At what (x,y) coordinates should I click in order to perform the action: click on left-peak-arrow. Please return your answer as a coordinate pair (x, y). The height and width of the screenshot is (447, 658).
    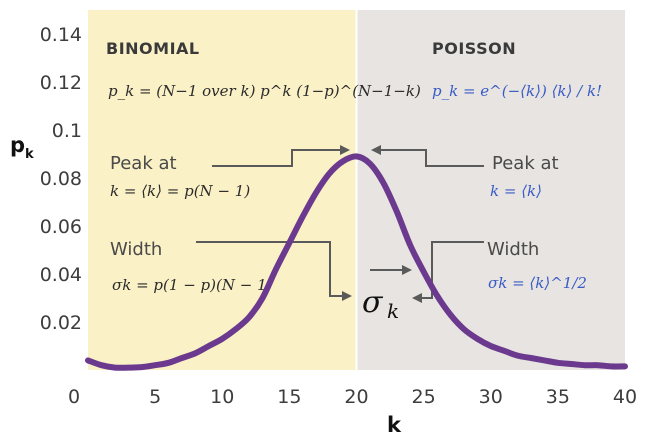
    Looking at the image, I should click on (281, 156).